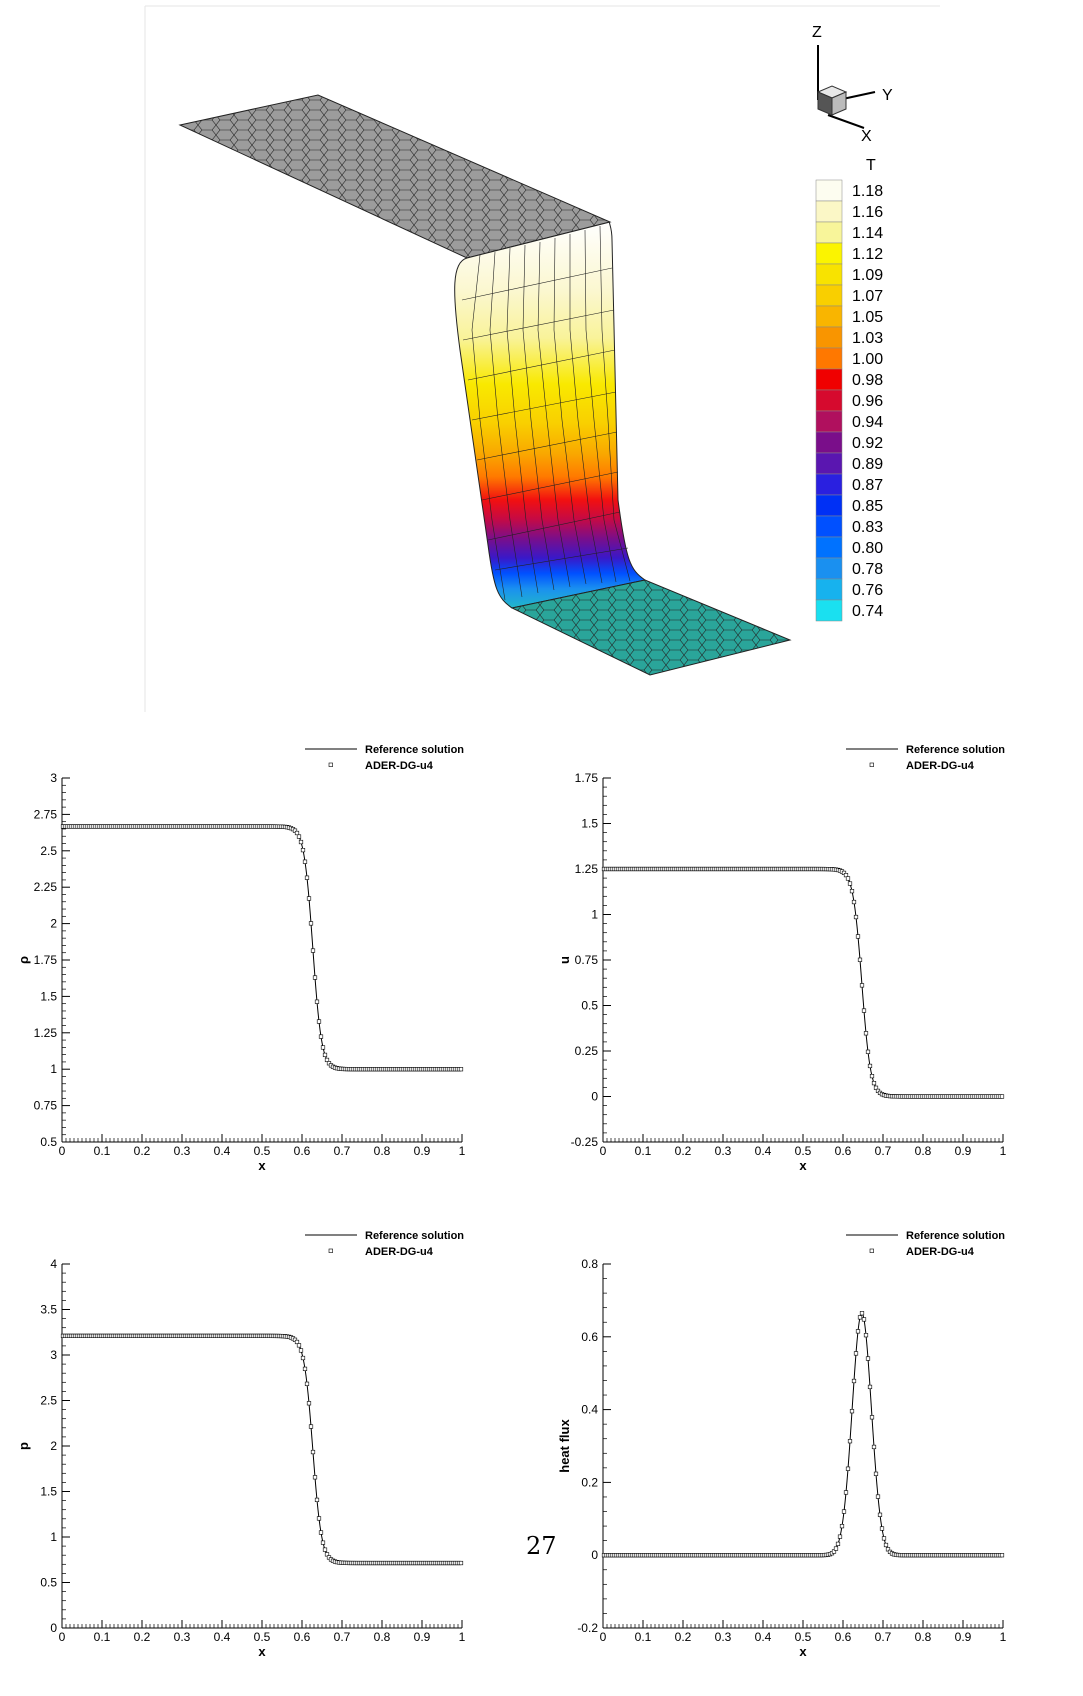 The image size is (1083, 1696). I want to click on y-tick-label: 0.2, so click(589, 1482).